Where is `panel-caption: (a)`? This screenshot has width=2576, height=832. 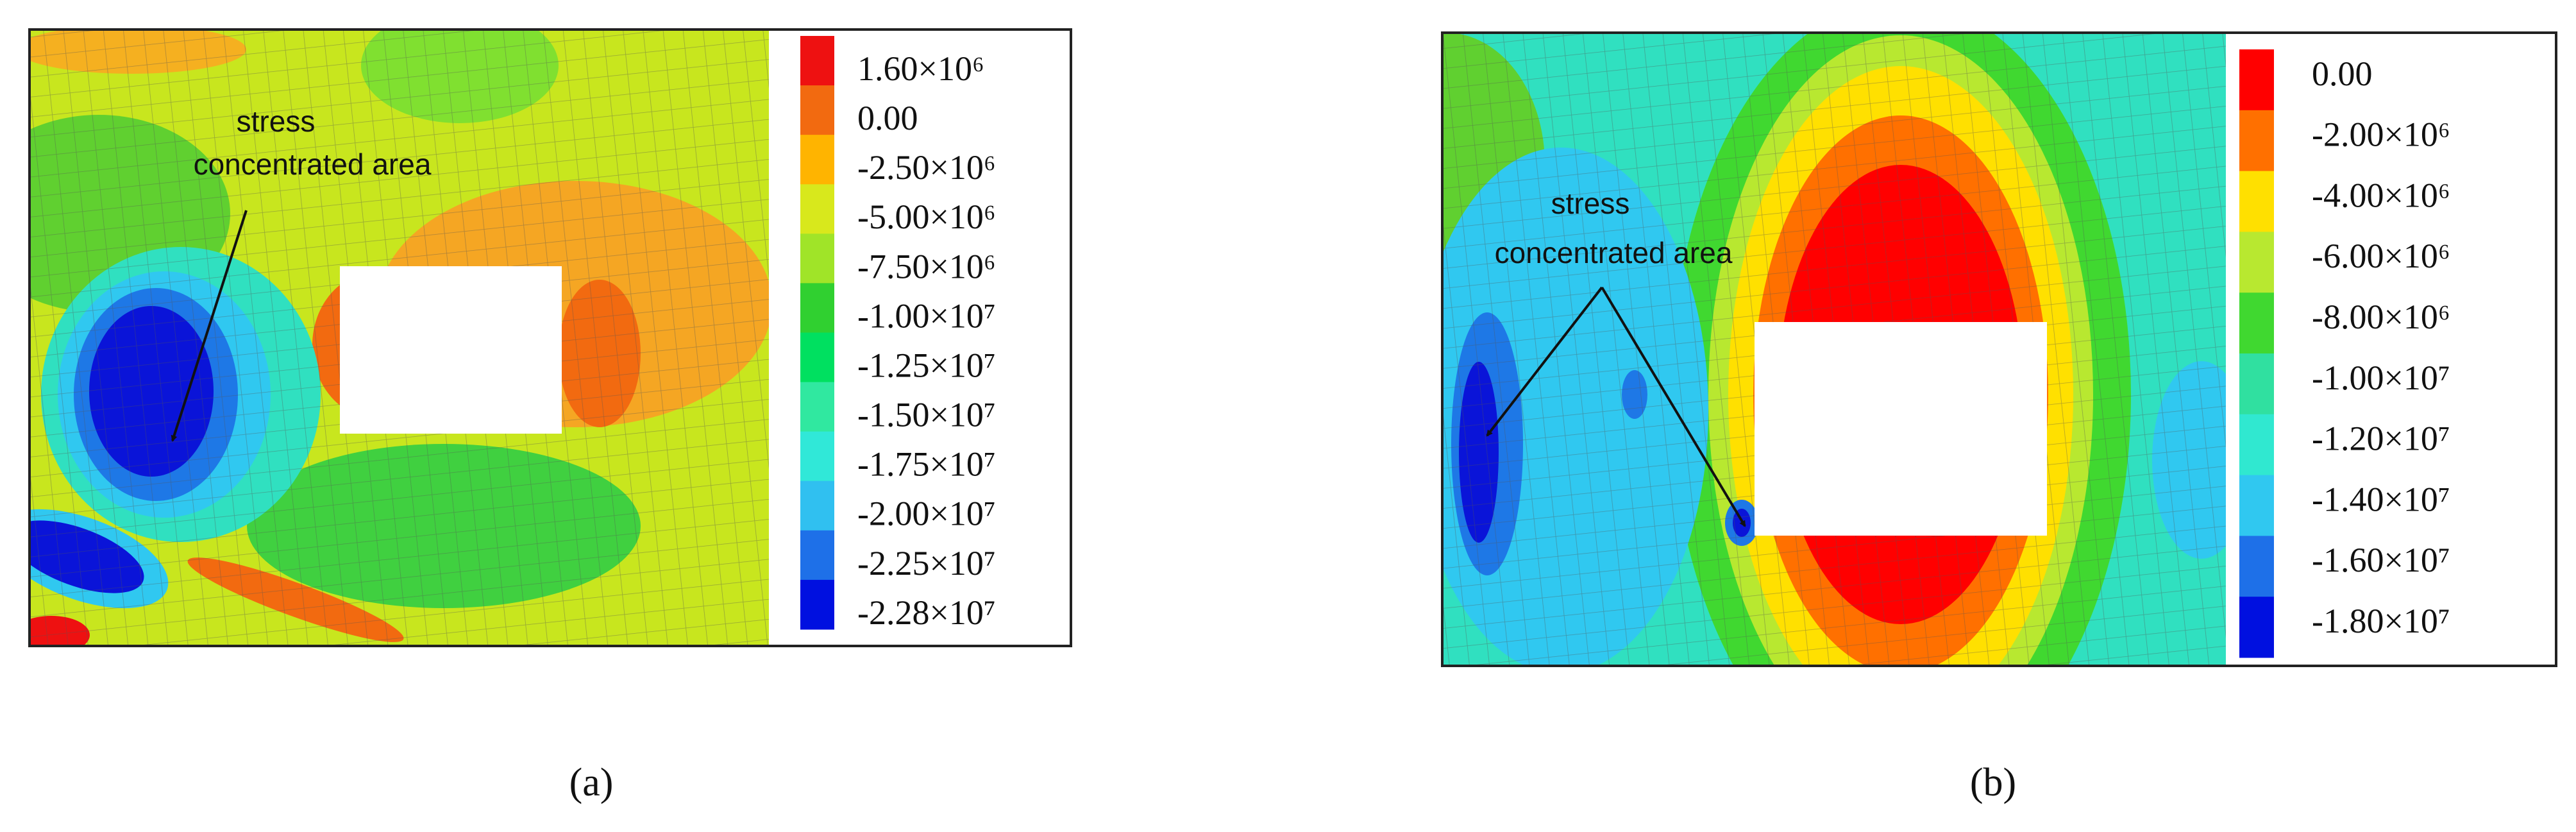 panel-caption: (a) is located at coordinates (591, 782).